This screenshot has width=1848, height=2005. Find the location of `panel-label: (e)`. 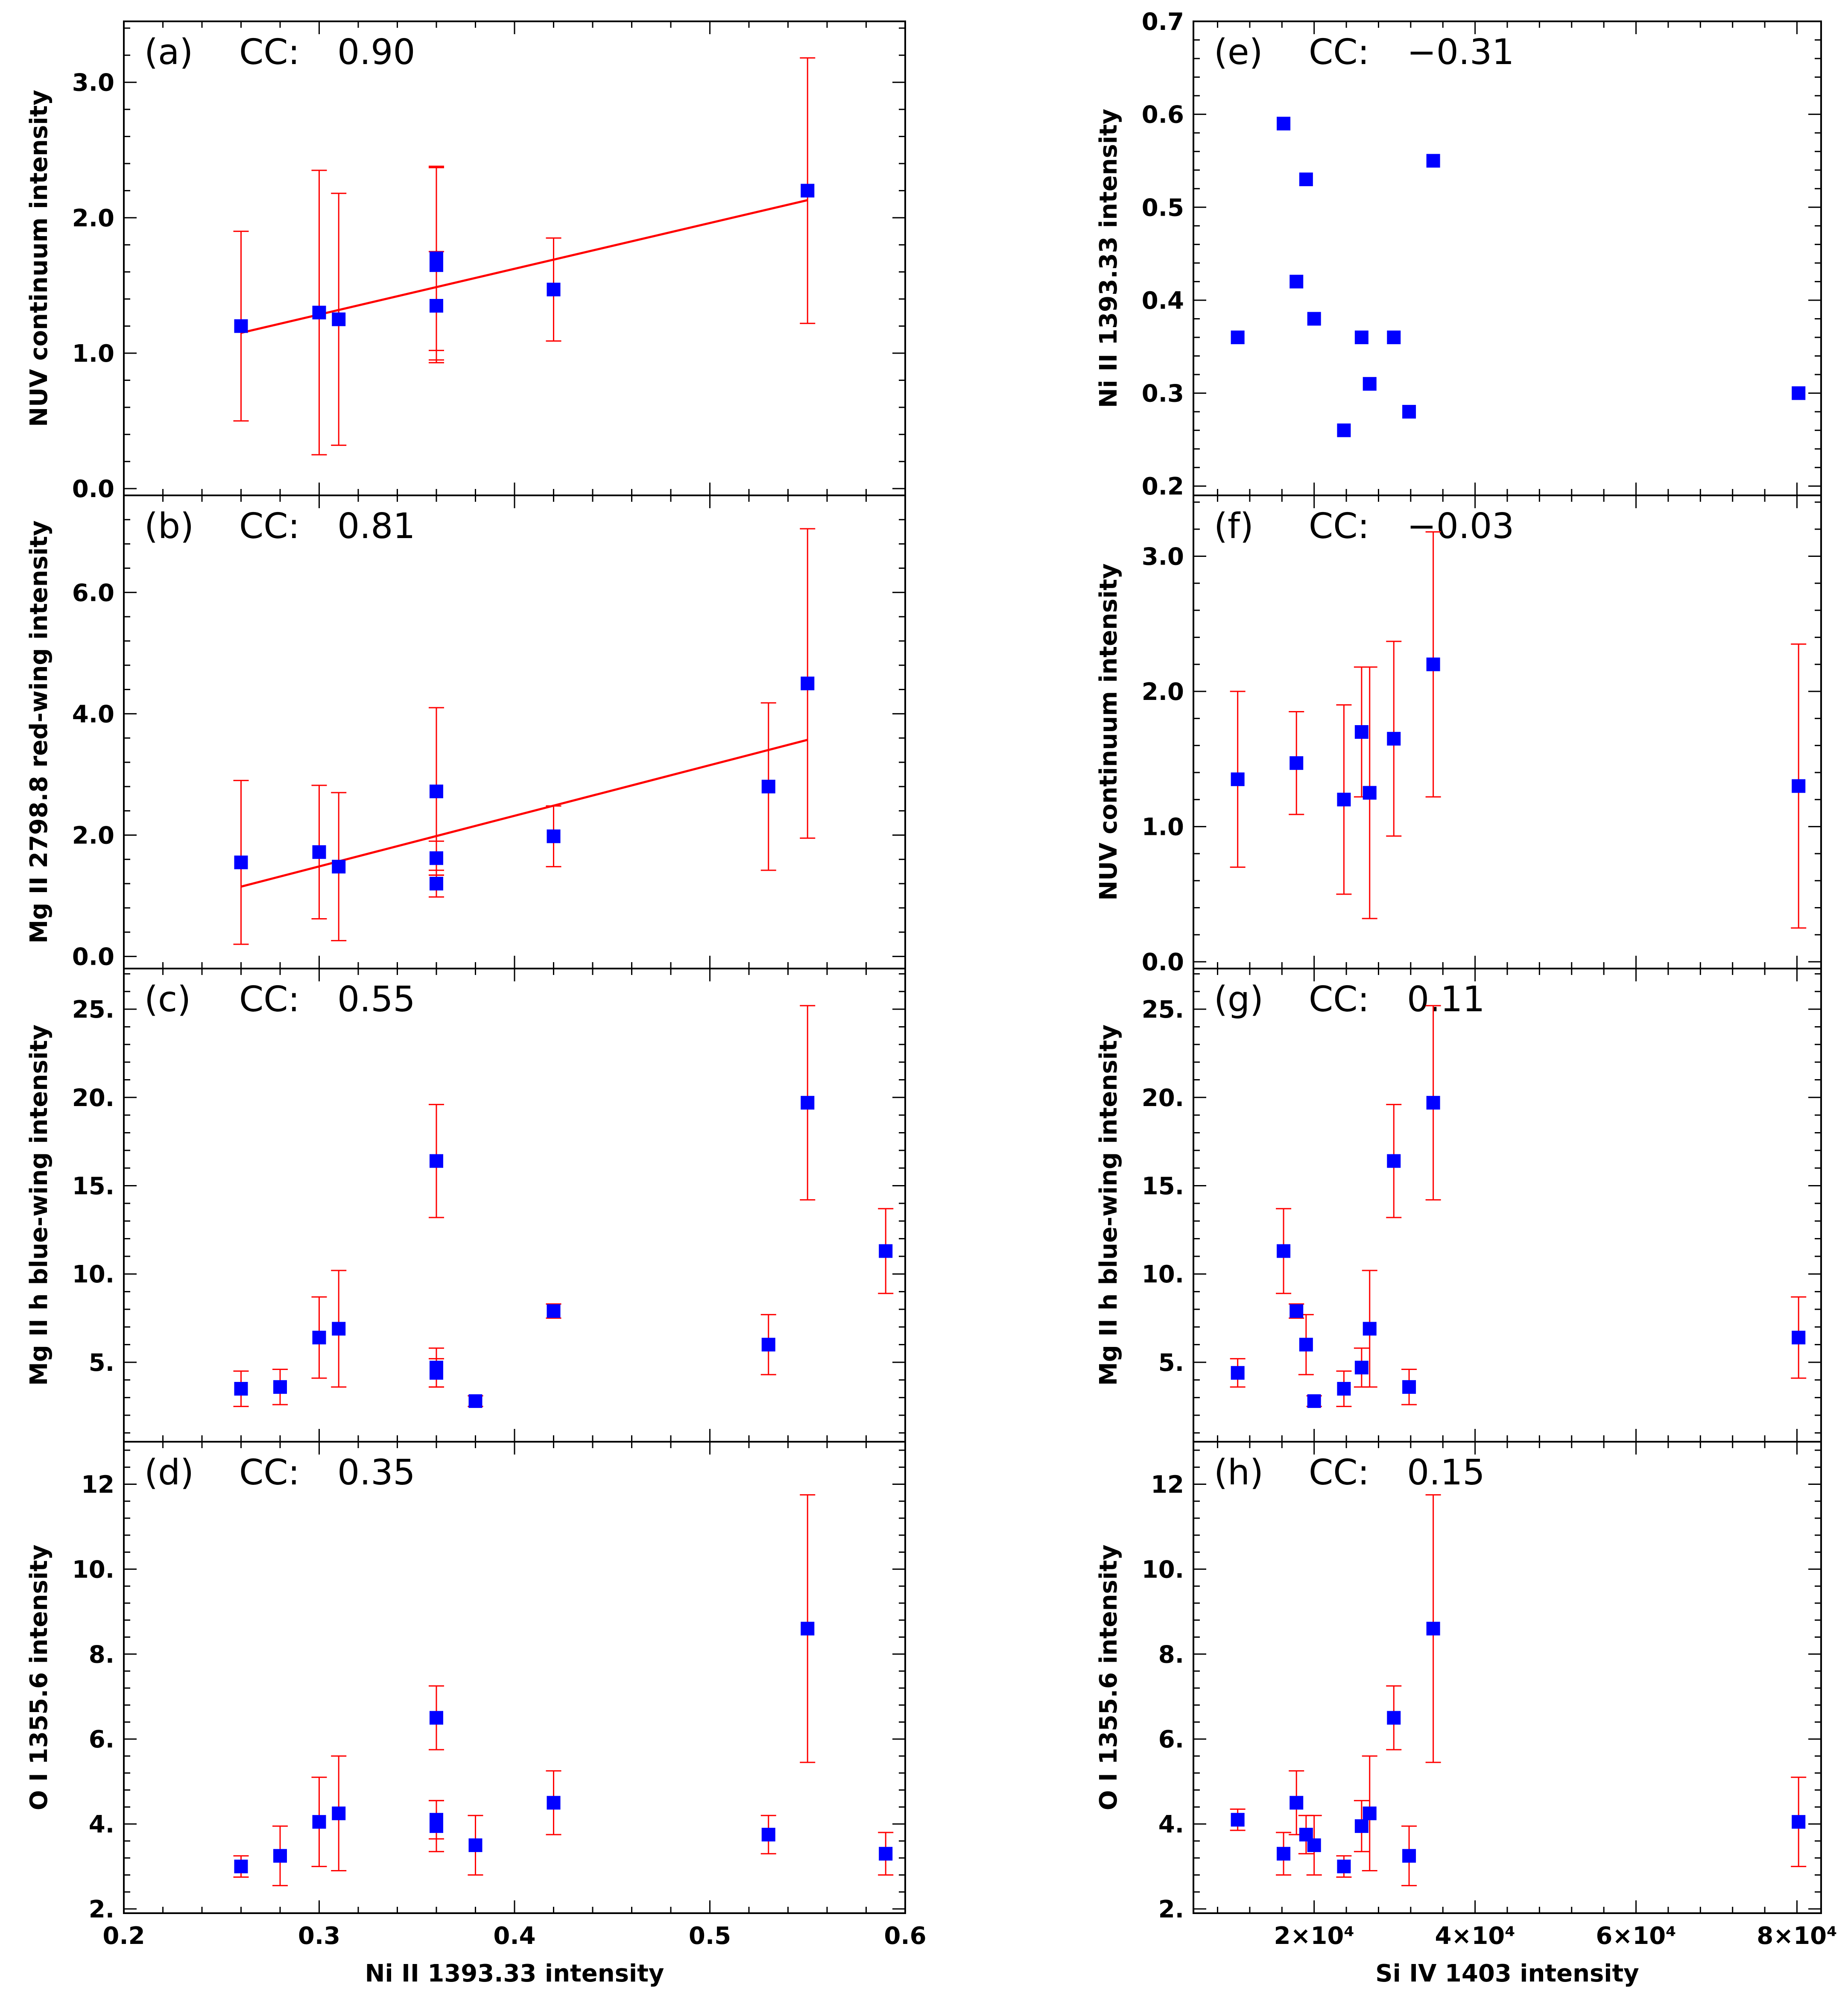

panel-label: (e) is located at coordinates (1238, 52).